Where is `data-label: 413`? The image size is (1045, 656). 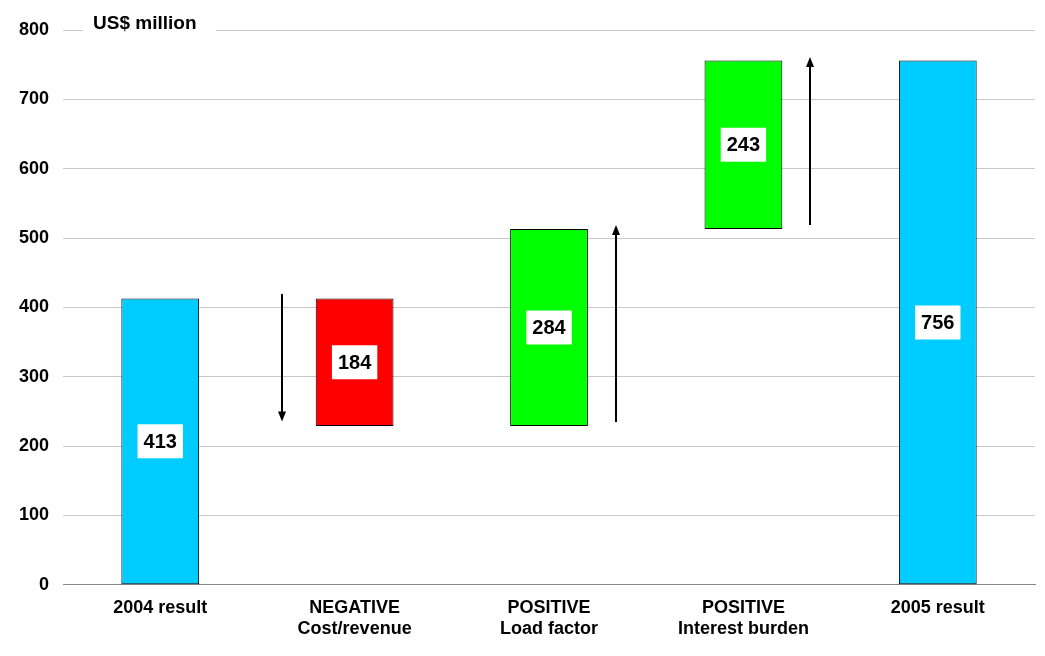
data-label: 413 is located at coordinates (160, 440).